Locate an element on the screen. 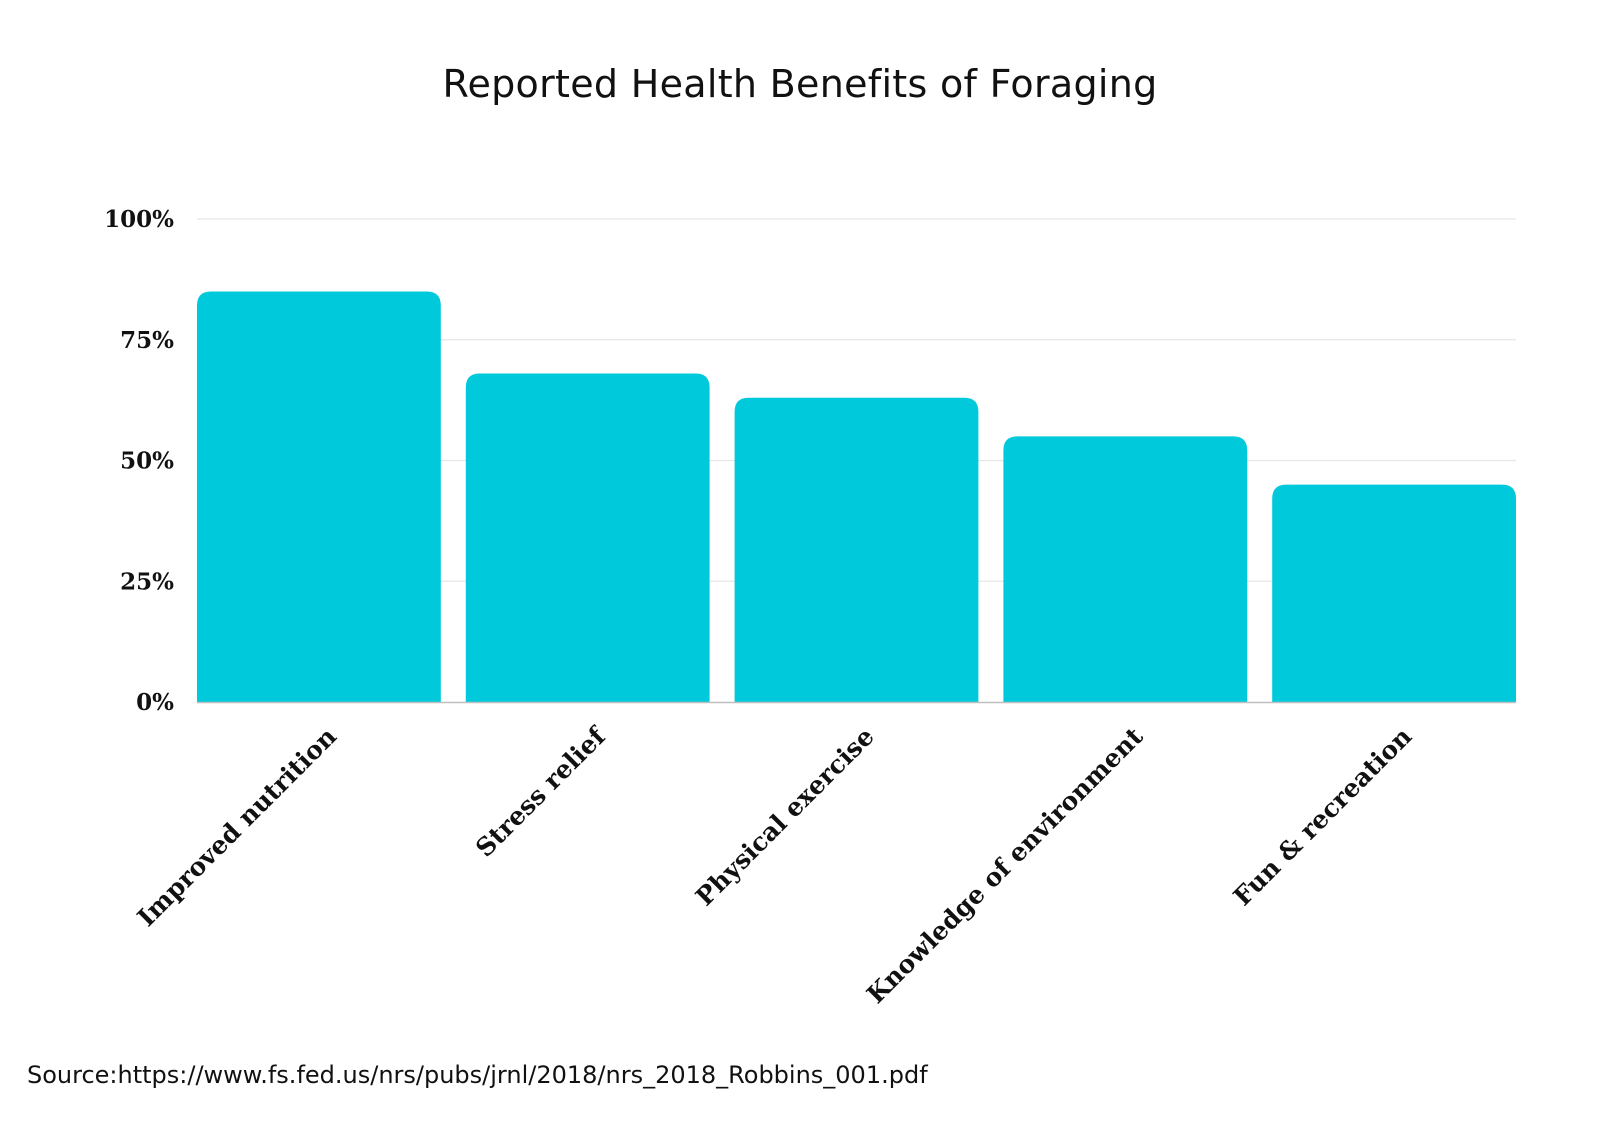 The width and height of the screenshot is (1600, 1131). chart-title: Reported Health Benefits of Foraging is located at coordinates (800, 84).